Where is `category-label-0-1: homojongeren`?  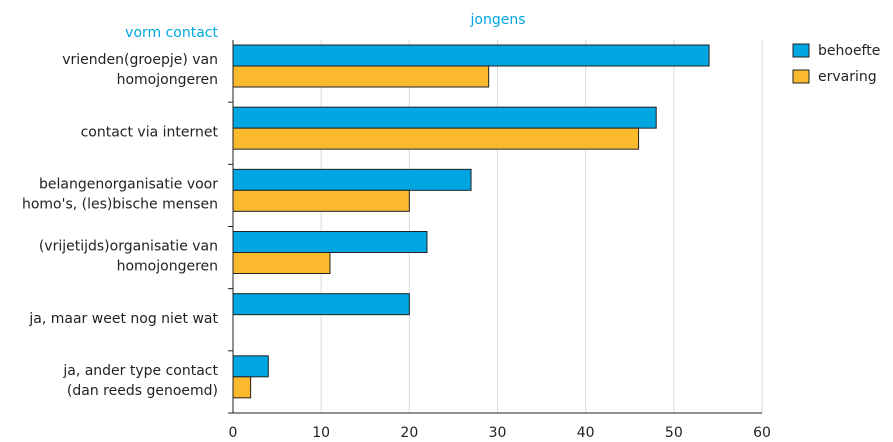
category-label-0-1: homojongeren is located at coordinates (167, 80).